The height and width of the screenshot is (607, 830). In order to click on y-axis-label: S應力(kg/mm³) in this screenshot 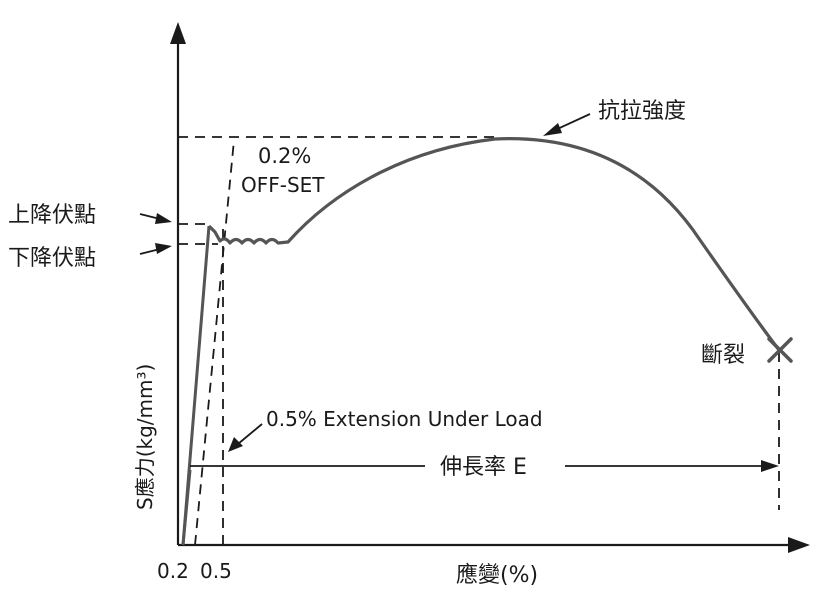, I will do `click(145, 437)`.